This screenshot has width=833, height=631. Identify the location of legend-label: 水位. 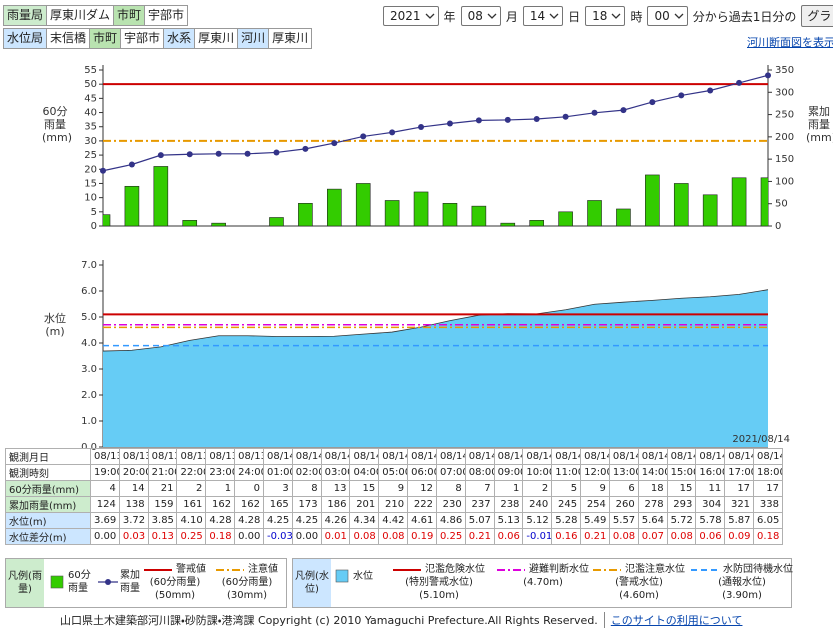
(363, 576).